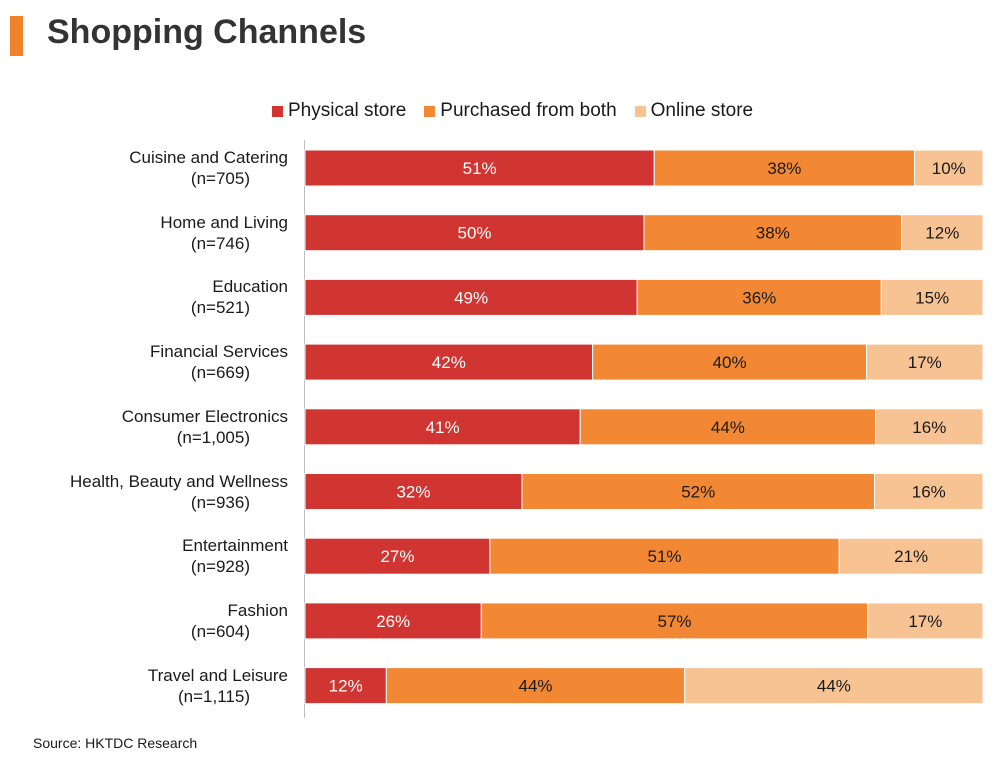  Describe the element at coordinates (144, 362) in the screenshot. I see `category-label: Financial Services (n=669)` at that location.